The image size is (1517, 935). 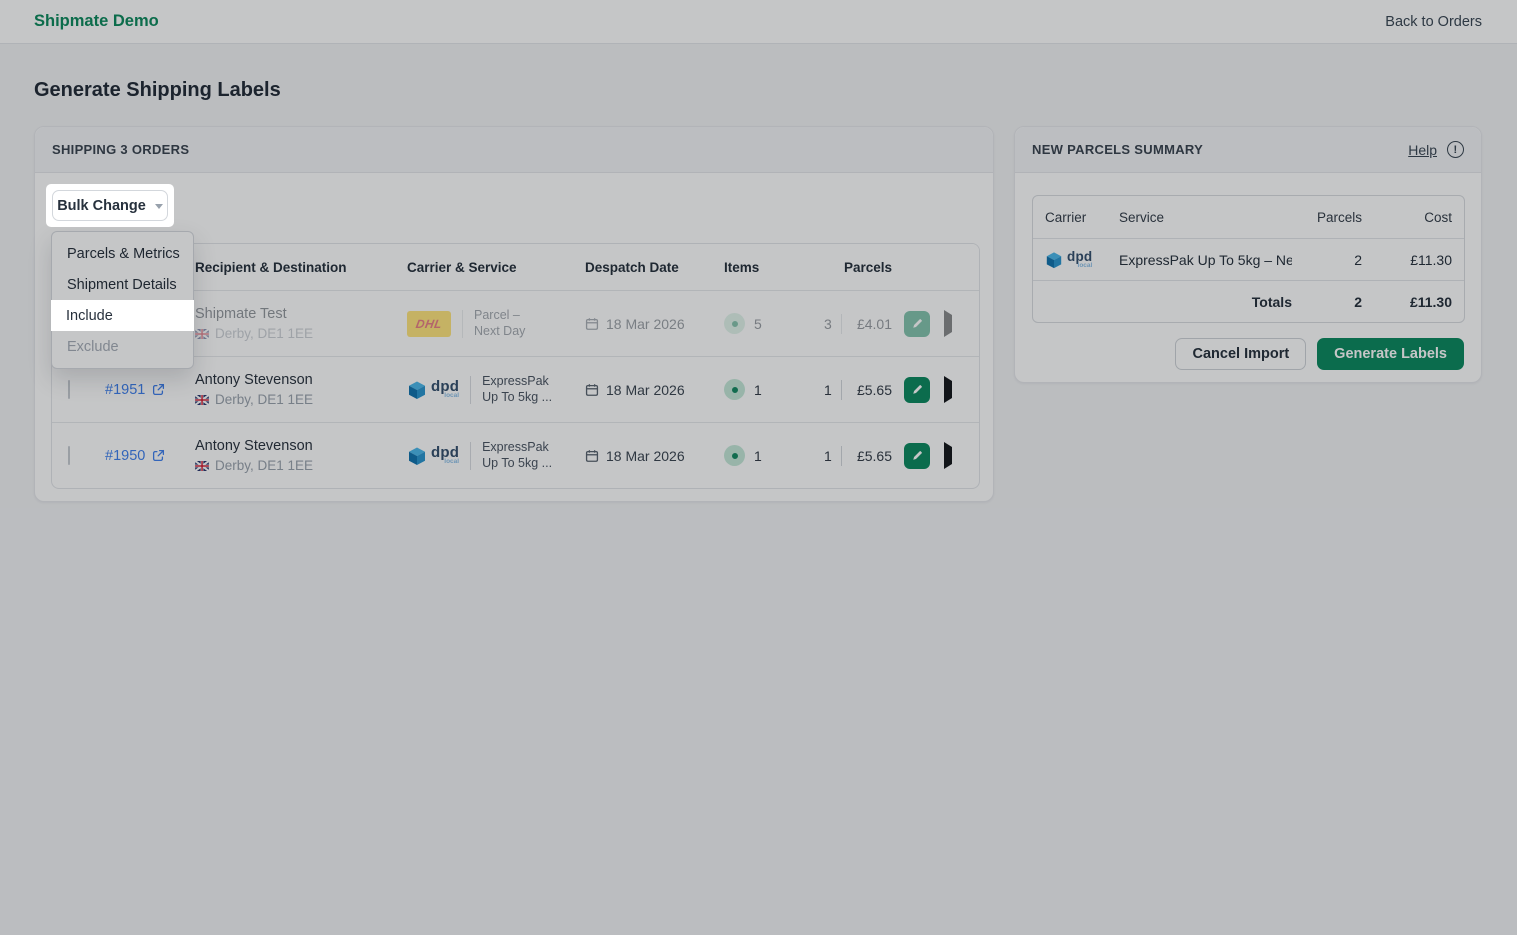 What do you see at coordinates (500, 322) in the screenshot?
I see `service-name: Parcel – Next Day` at bounding box center [500, 322].